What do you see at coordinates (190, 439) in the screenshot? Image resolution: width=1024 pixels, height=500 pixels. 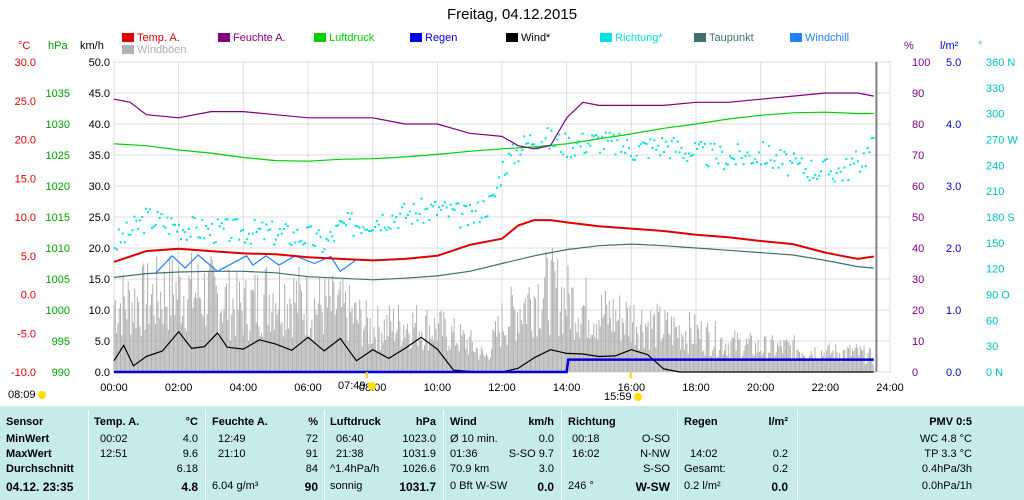 I see `temp-min: 4.0` at bounding box center [190, 439].